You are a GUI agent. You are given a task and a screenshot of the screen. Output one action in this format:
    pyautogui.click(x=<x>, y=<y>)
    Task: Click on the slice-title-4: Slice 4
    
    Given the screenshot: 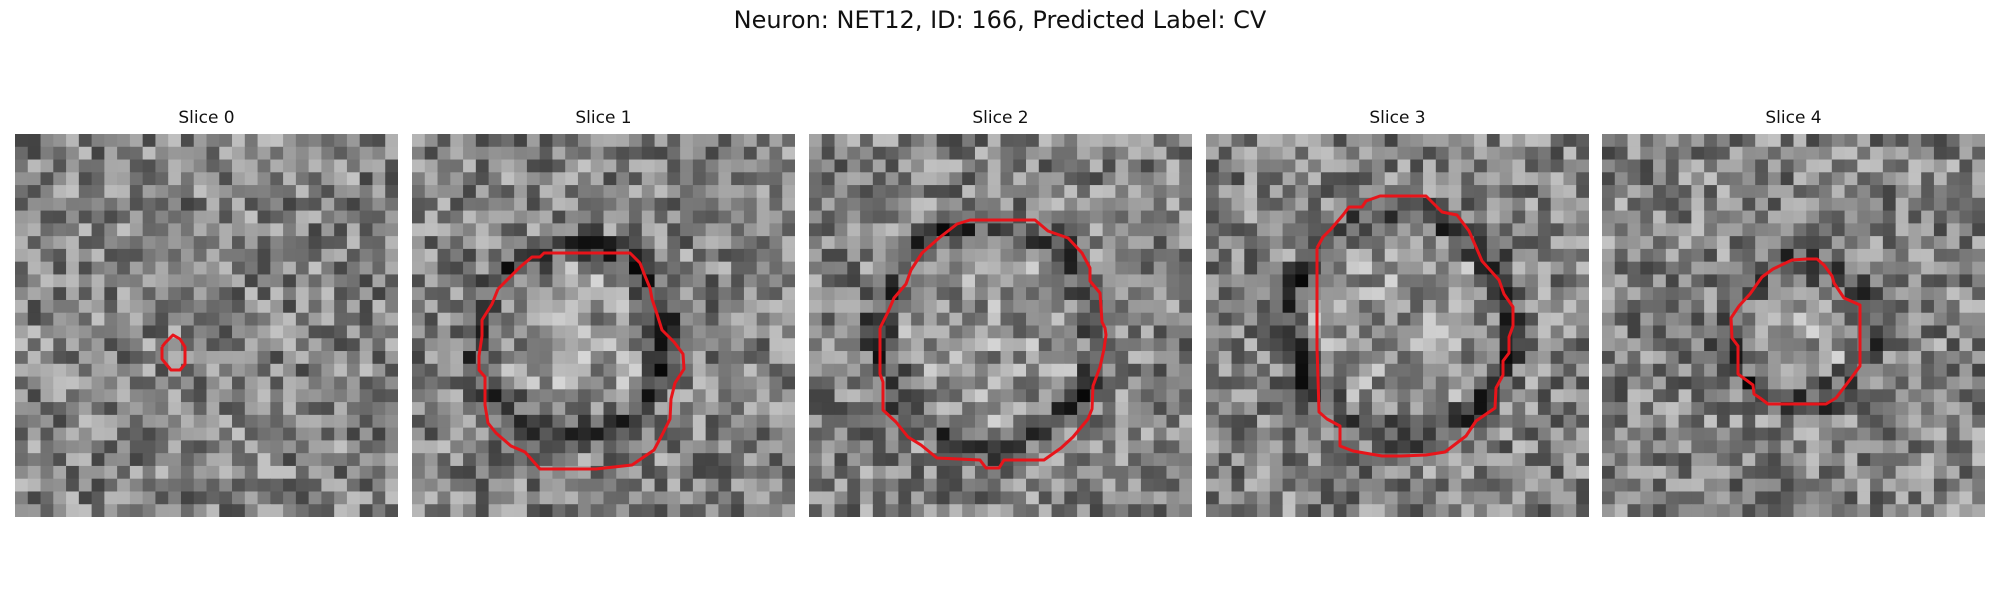 What is the action you would take?
    pyautogui.click(x=1793, y=118)
    